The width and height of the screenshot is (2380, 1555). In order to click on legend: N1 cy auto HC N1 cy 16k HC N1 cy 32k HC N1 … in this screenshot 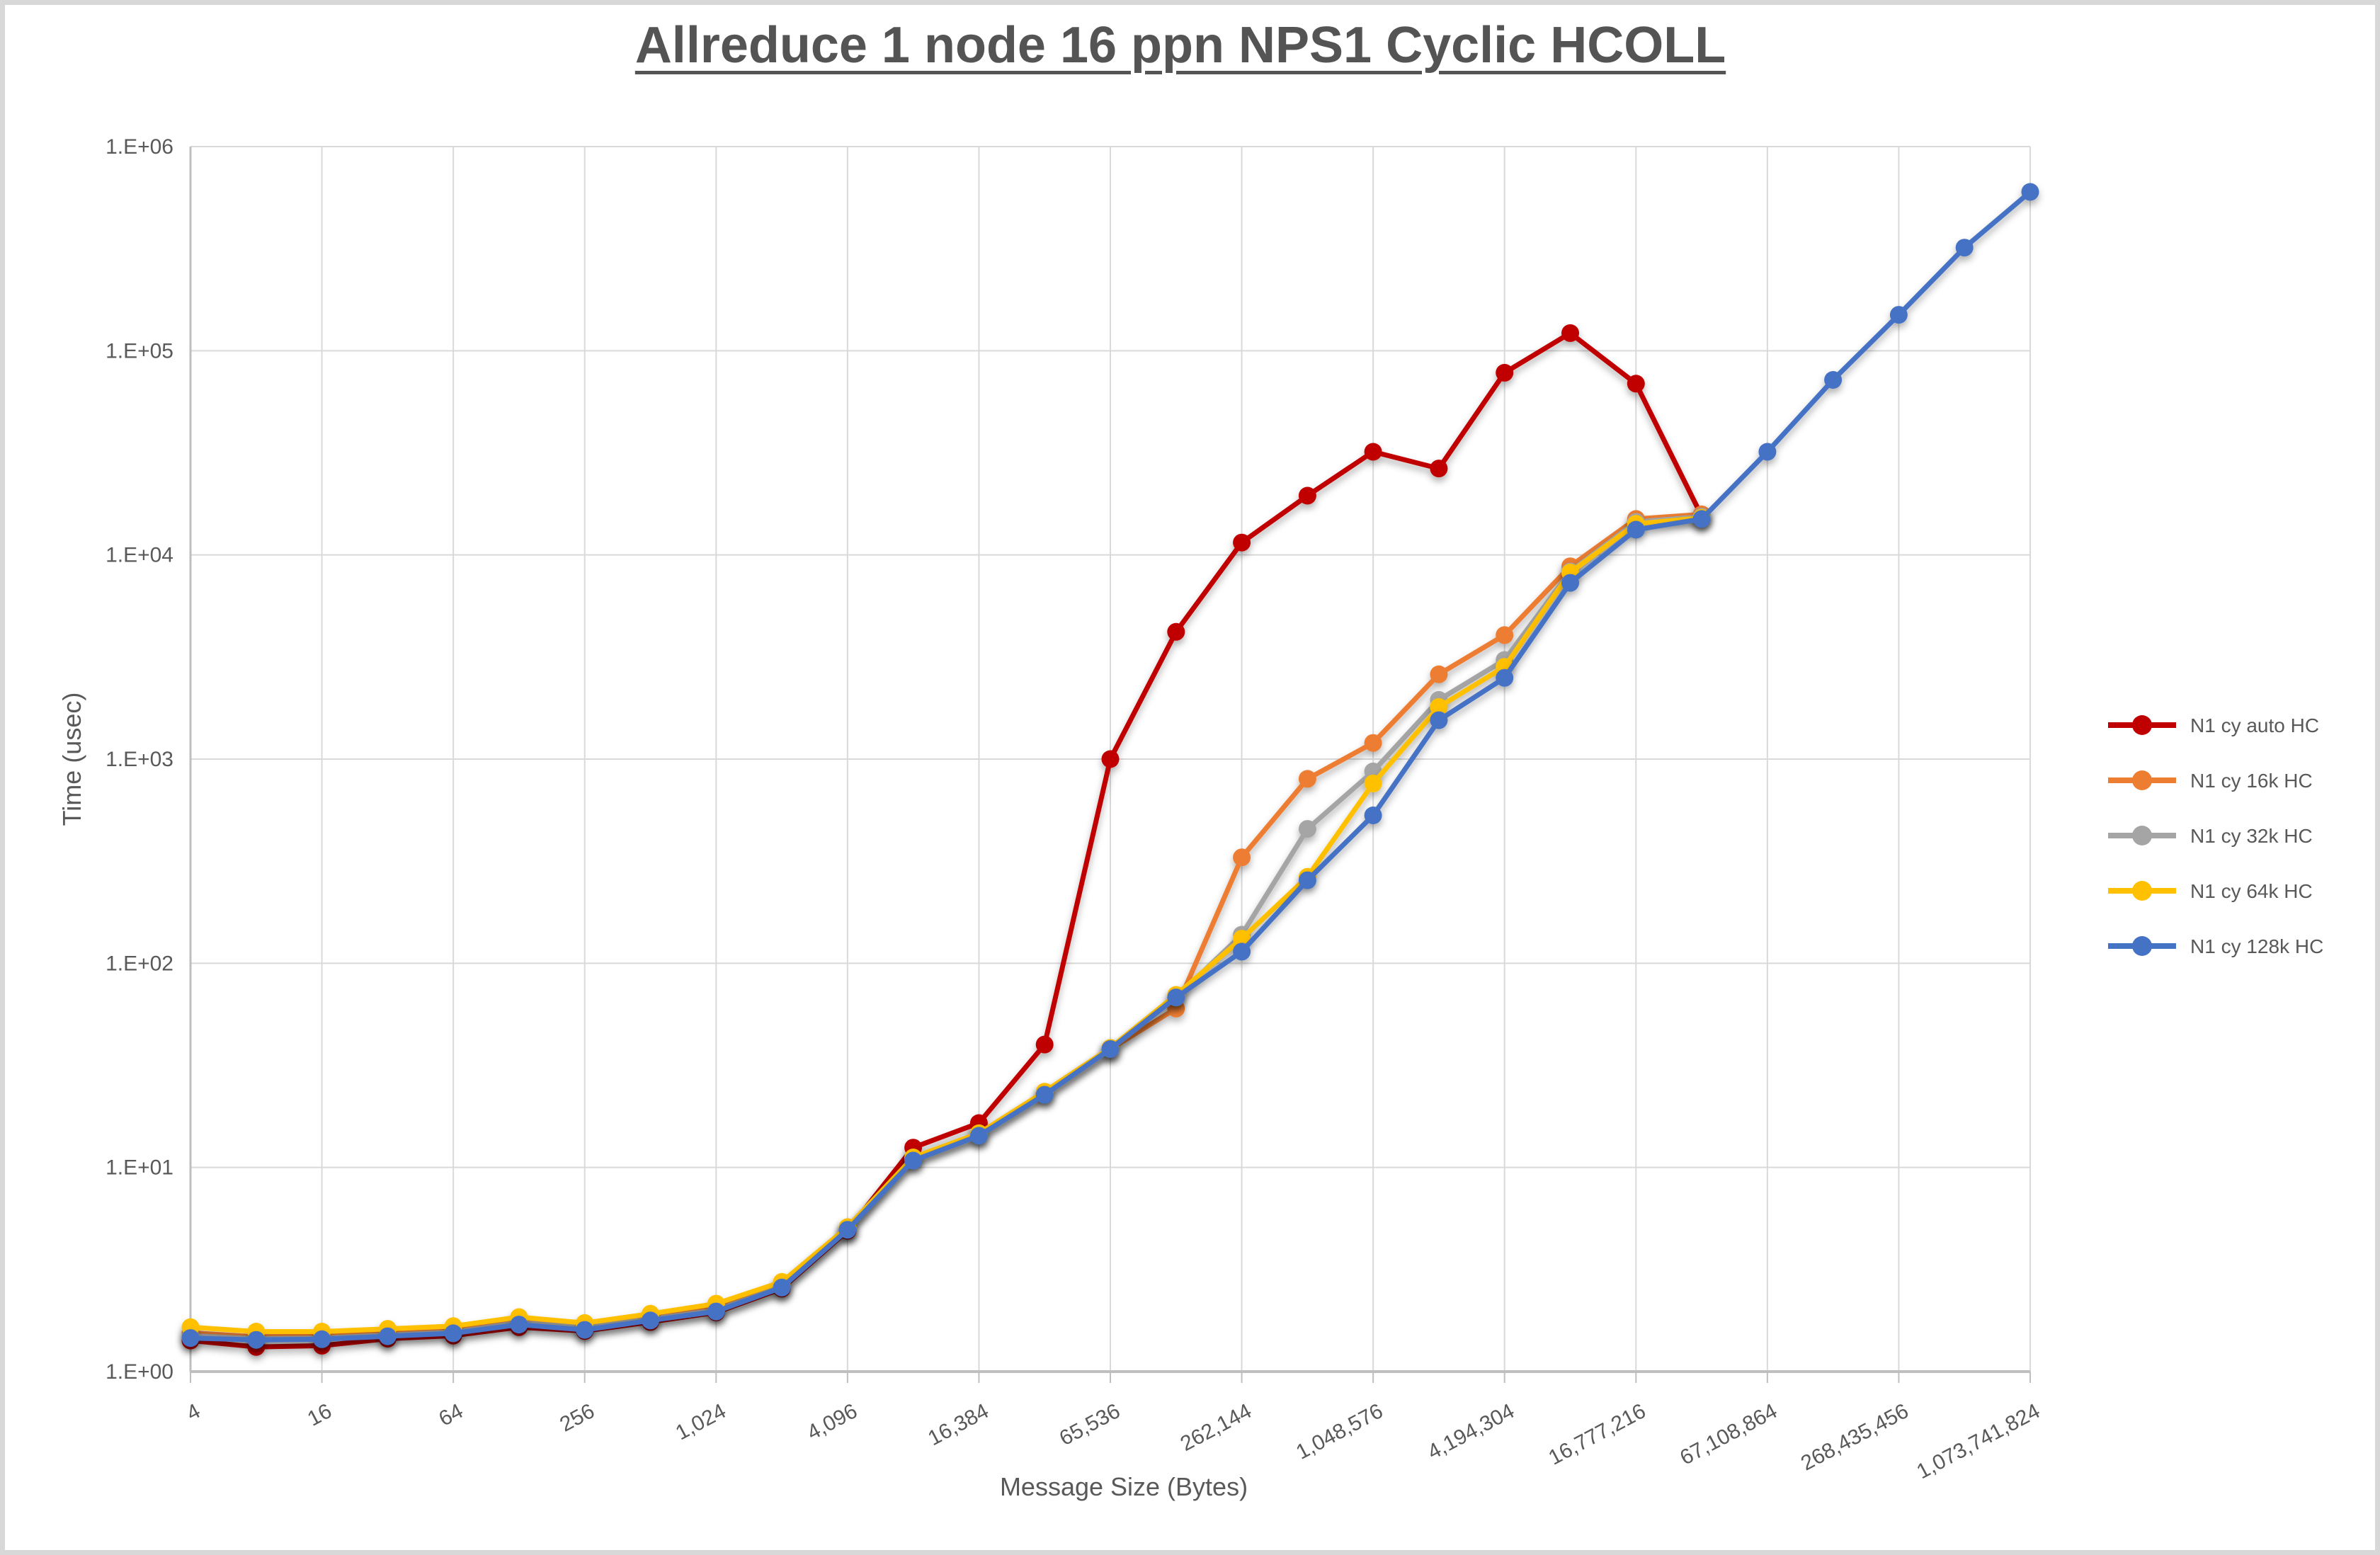, I will do `click(2215, 835)`.